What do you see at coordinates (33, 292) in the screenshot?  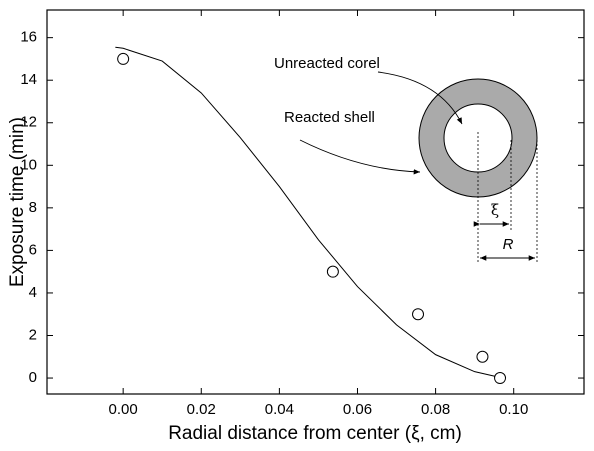 I see `y-tick-label: 4` at bounding box center [33, 292].